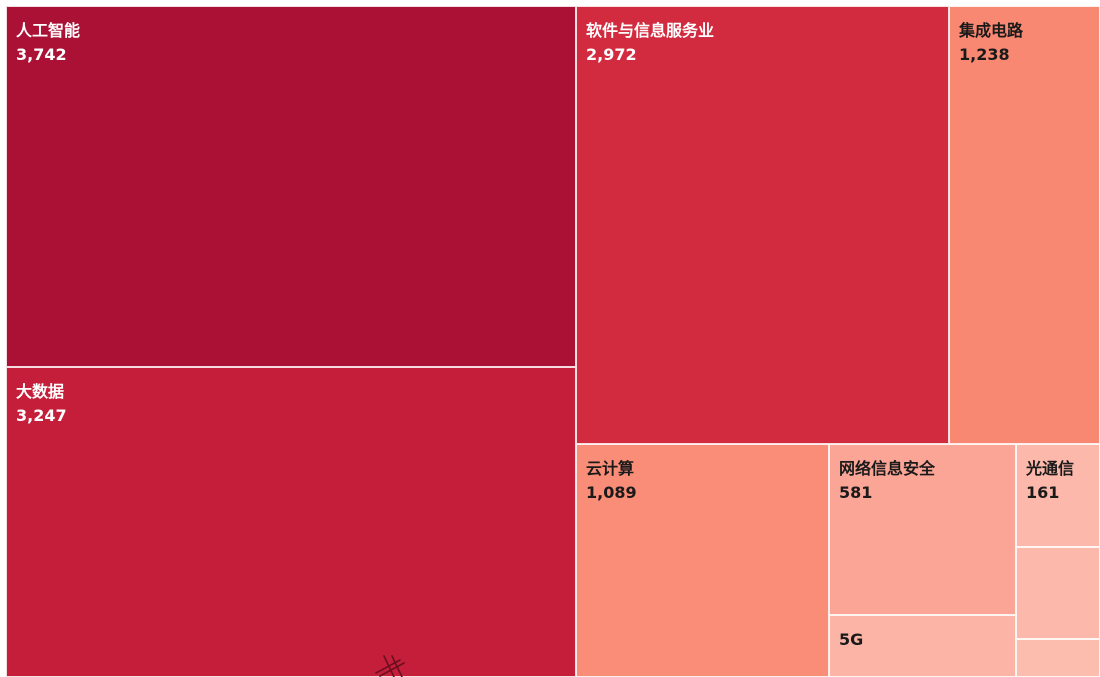 Image resolution: width=1100 pixels, height=677 pixels. Describe the element at coordinates (851, 639) in the screenshot. I see `tile-5g-name: 5G` at that location.